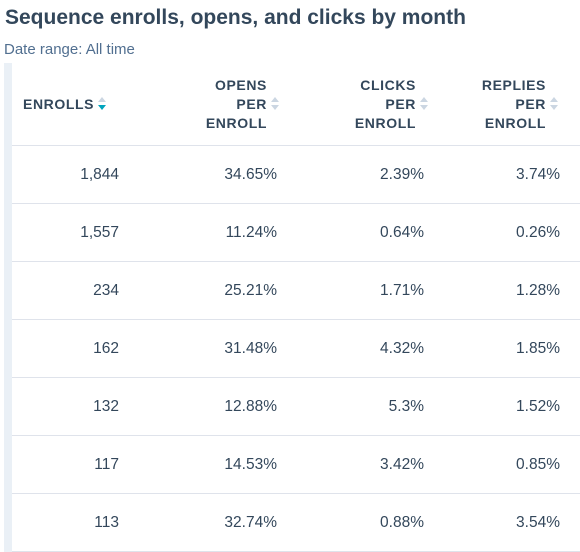 The width and height of the screenshot is (580, 552). Describe the element at coordinates (230, 348) in the screenshot. I see `cell-opens-per-enroll: 31.48%` at that location.